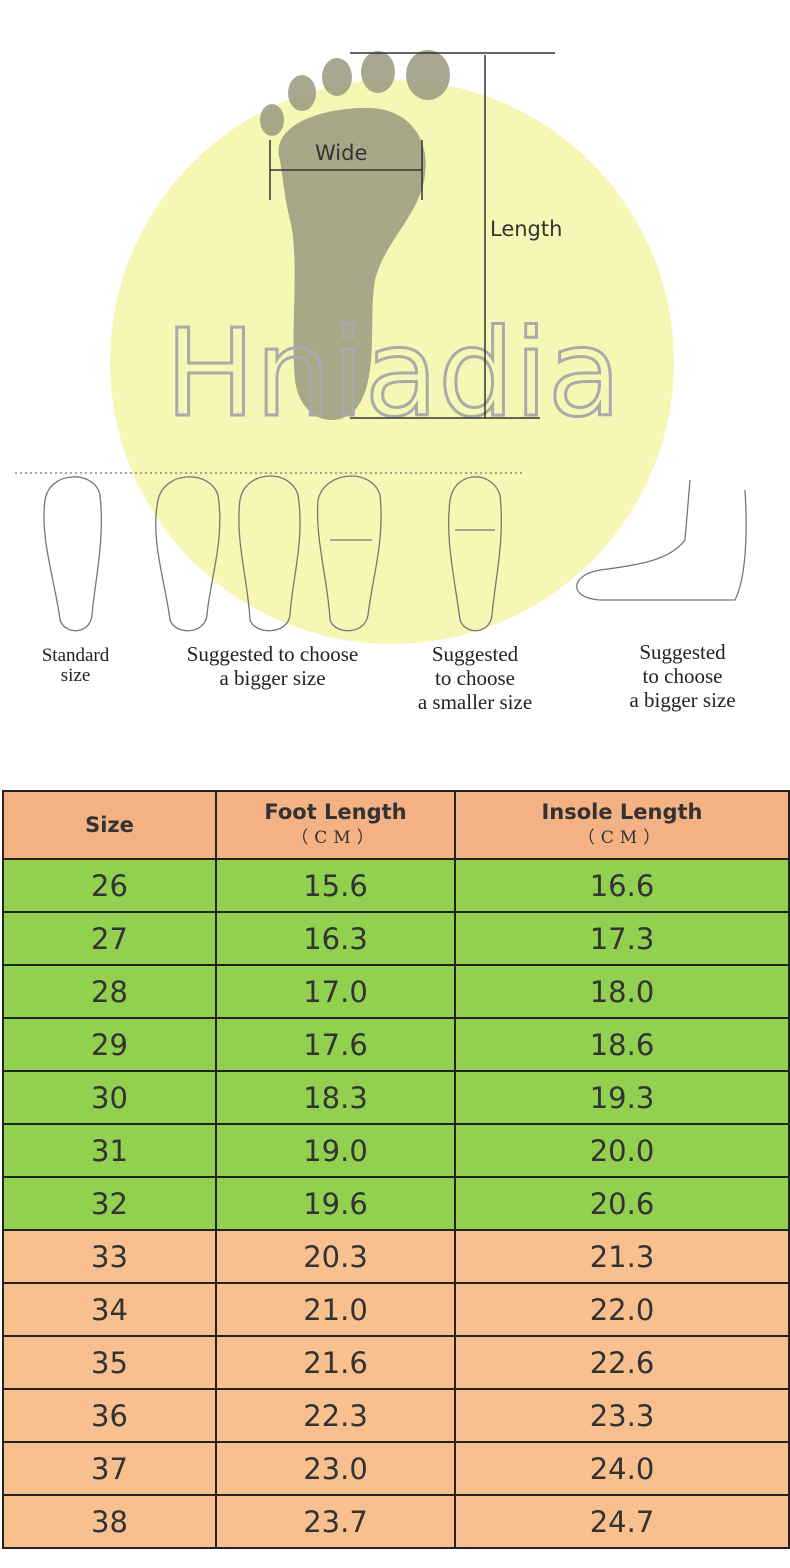 The width and height of the screenshot is (790, 1568). What do you see at coordinates (335, 1097) in the screenshot?
I see `cell-foot: 18.3` at bounding box center [335, 1097].